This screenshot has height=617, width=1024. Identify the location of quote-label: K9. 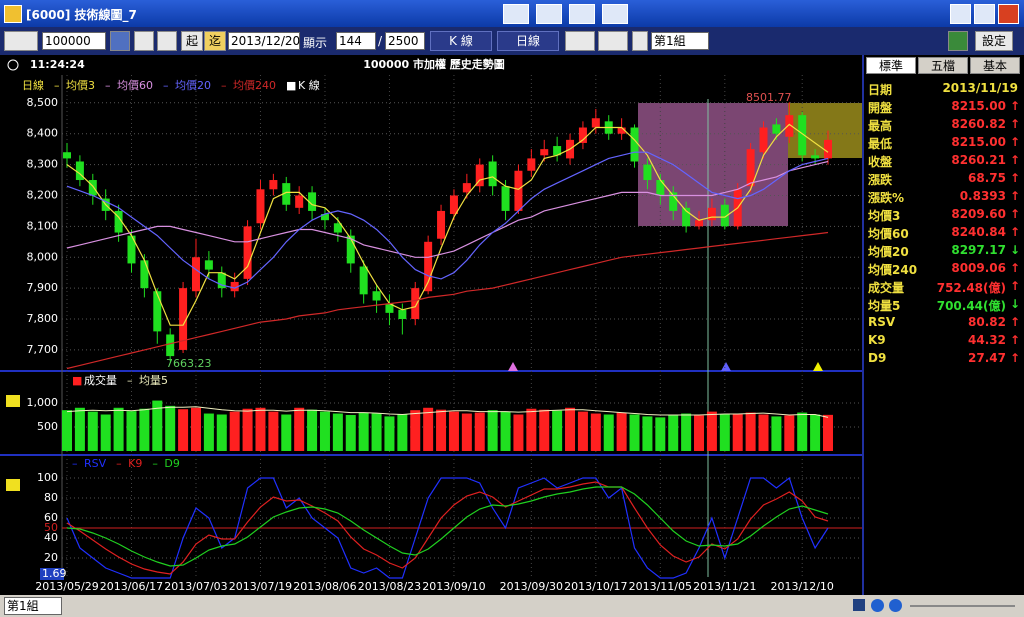
(877, 340).